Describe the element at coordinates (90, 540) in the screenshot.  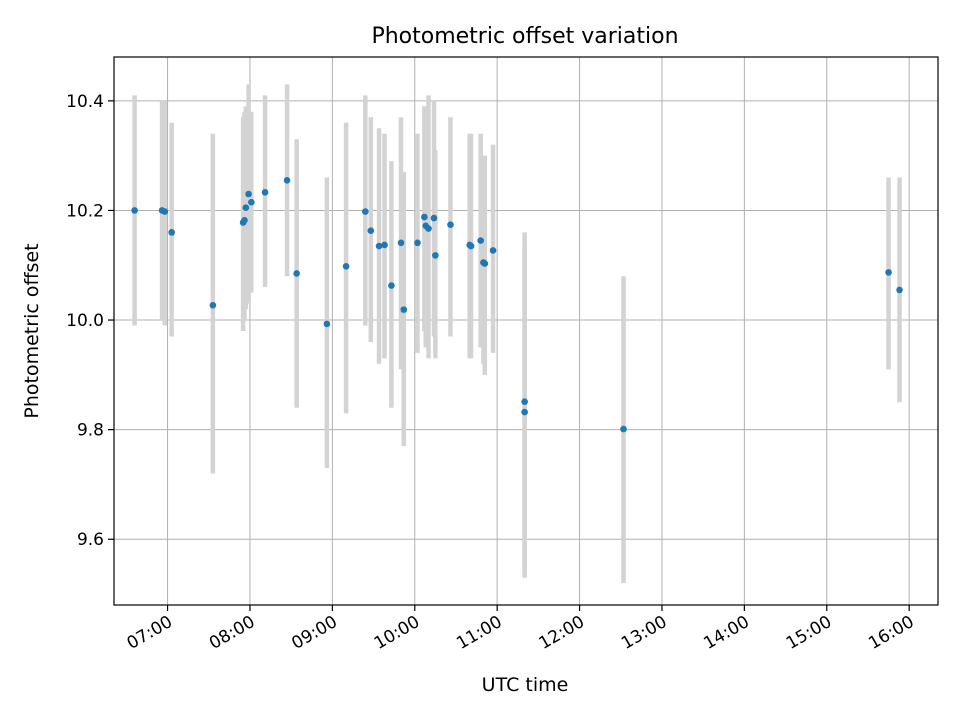
I see `y-tick-label: 9.6` at that location.